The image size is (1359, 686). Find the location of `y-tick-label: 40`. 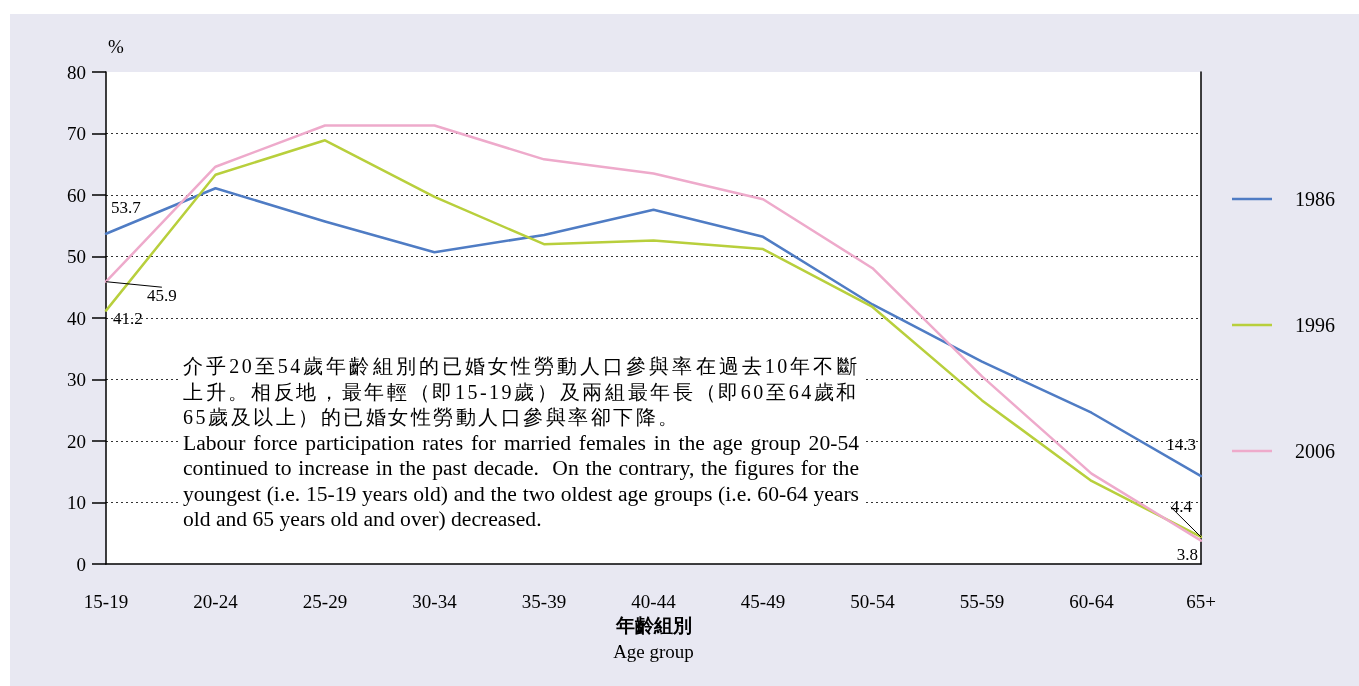

y-tick-label: 40 is located at coordinates (76, 318).